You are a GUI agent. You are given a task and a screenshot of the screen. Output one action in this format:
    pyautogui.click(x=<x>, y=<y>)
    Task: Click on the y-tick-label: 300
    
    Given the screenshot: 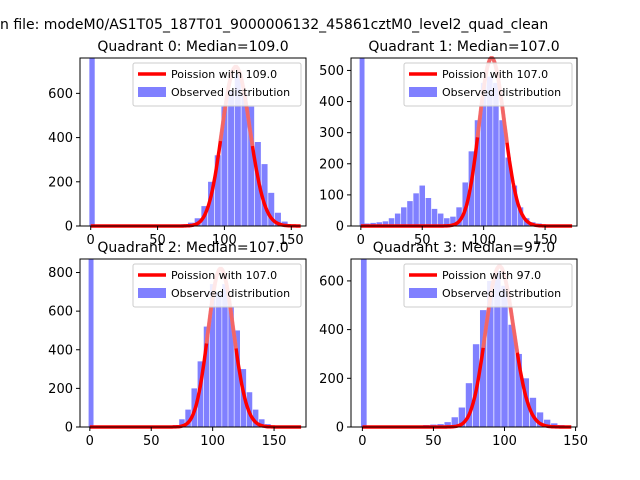 What is the action you would take?
    pyautogui.click(x=331, y=133)
    